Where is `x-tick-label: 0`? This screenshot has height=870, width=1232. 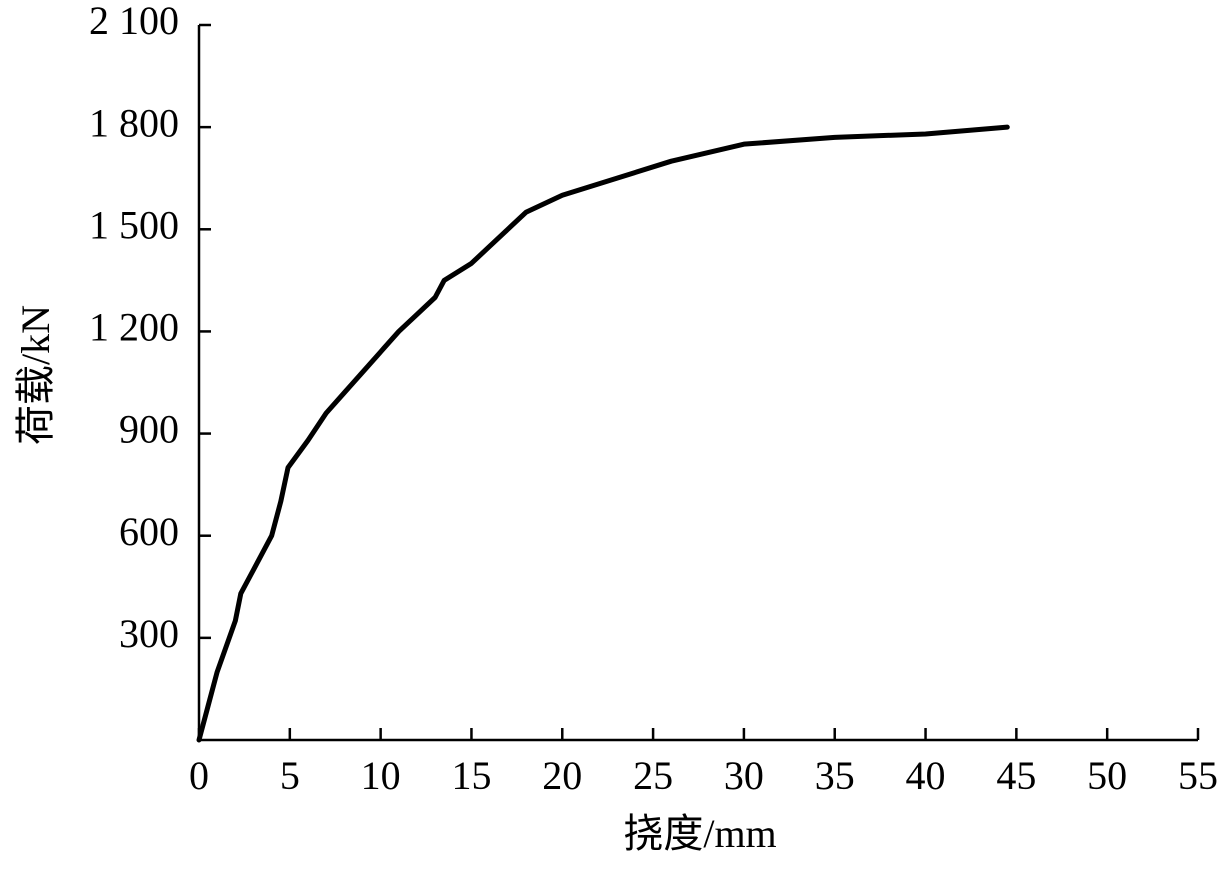 x-tick-label: 0 is located at coordinates (199, 775).